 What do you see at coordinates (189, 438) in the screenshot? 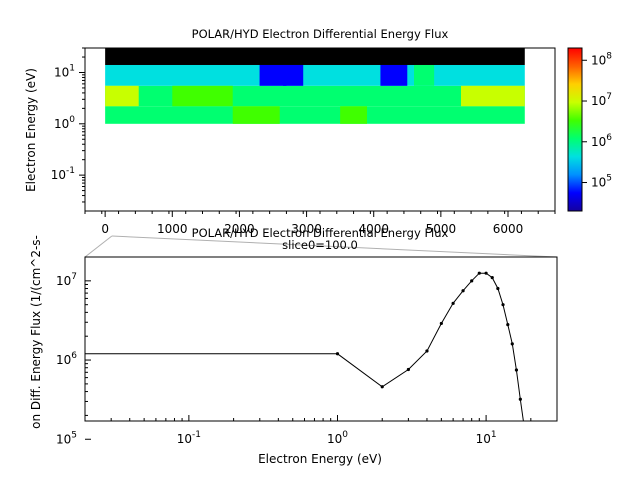
I see `slice-x-tick-label: 10⁻¹` at bounding box center [189, 438].